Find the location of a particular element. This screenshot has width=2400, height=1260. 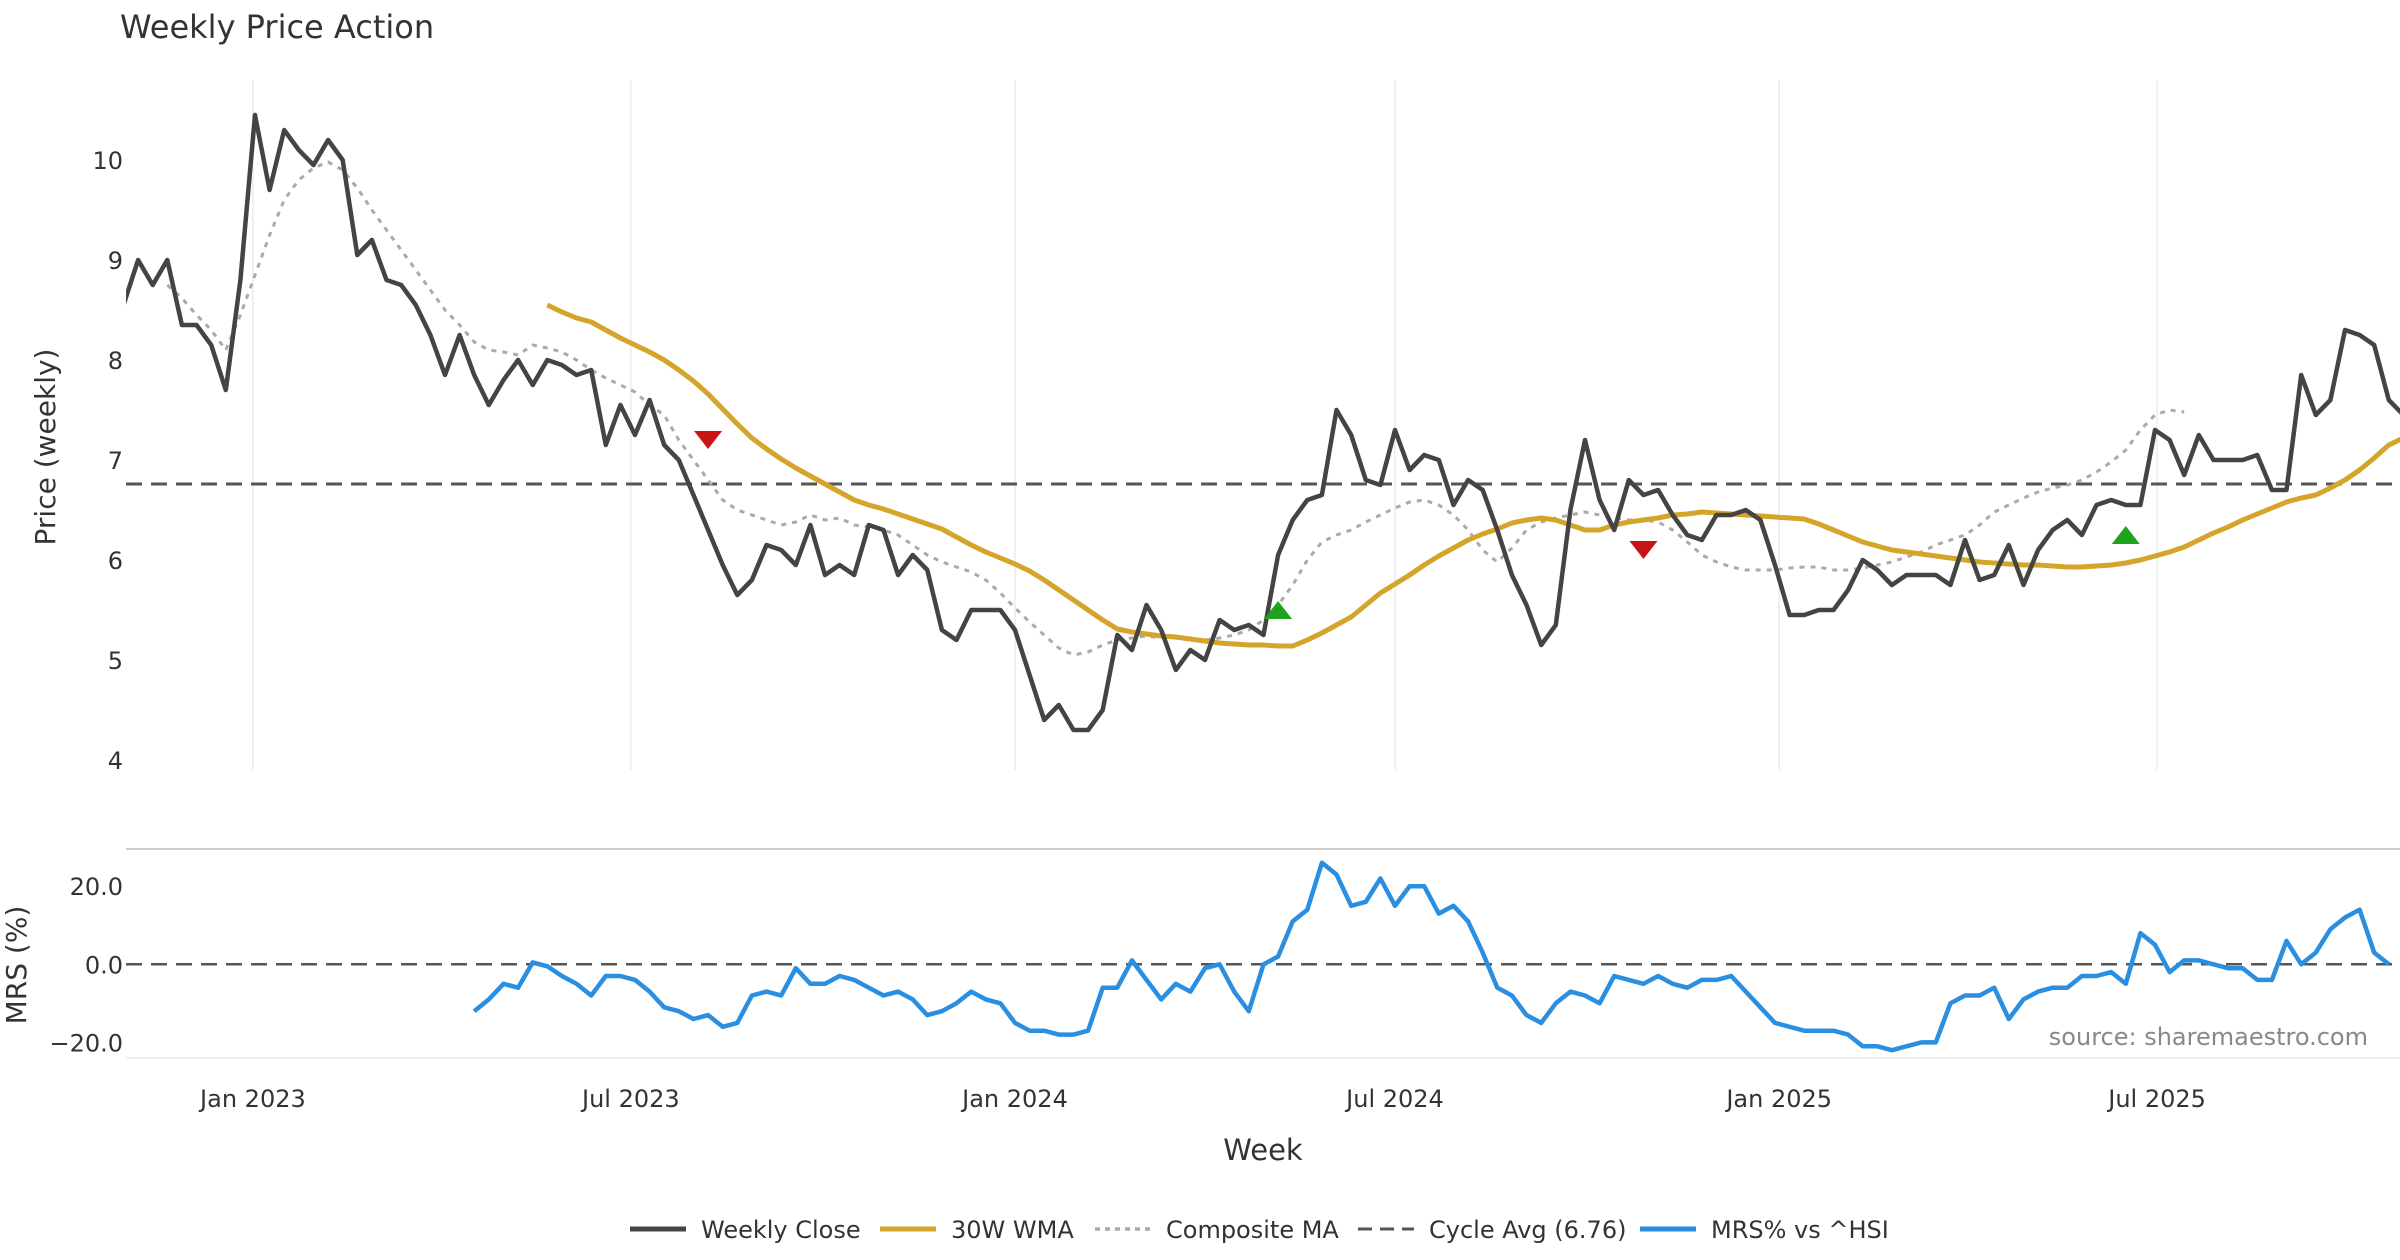

x-tick-label: Jul 2024 is located at coordinates (1394, 1099).